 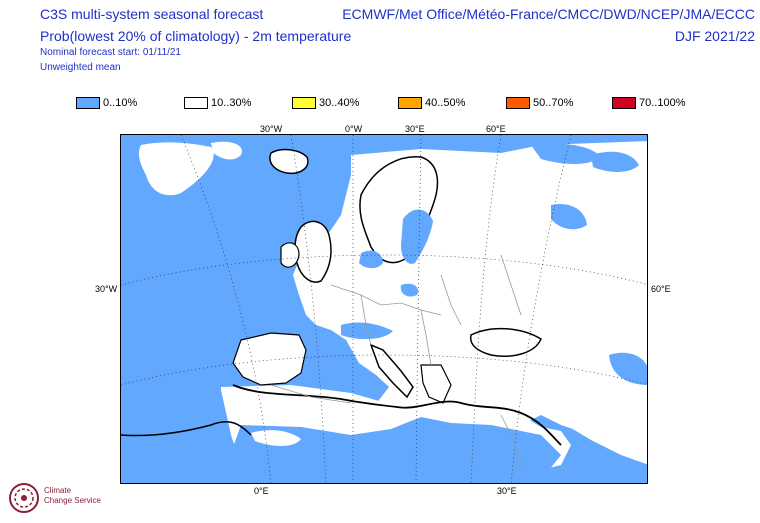 I want to click on legend-item: 70..100%, so click(x=648, y=103).